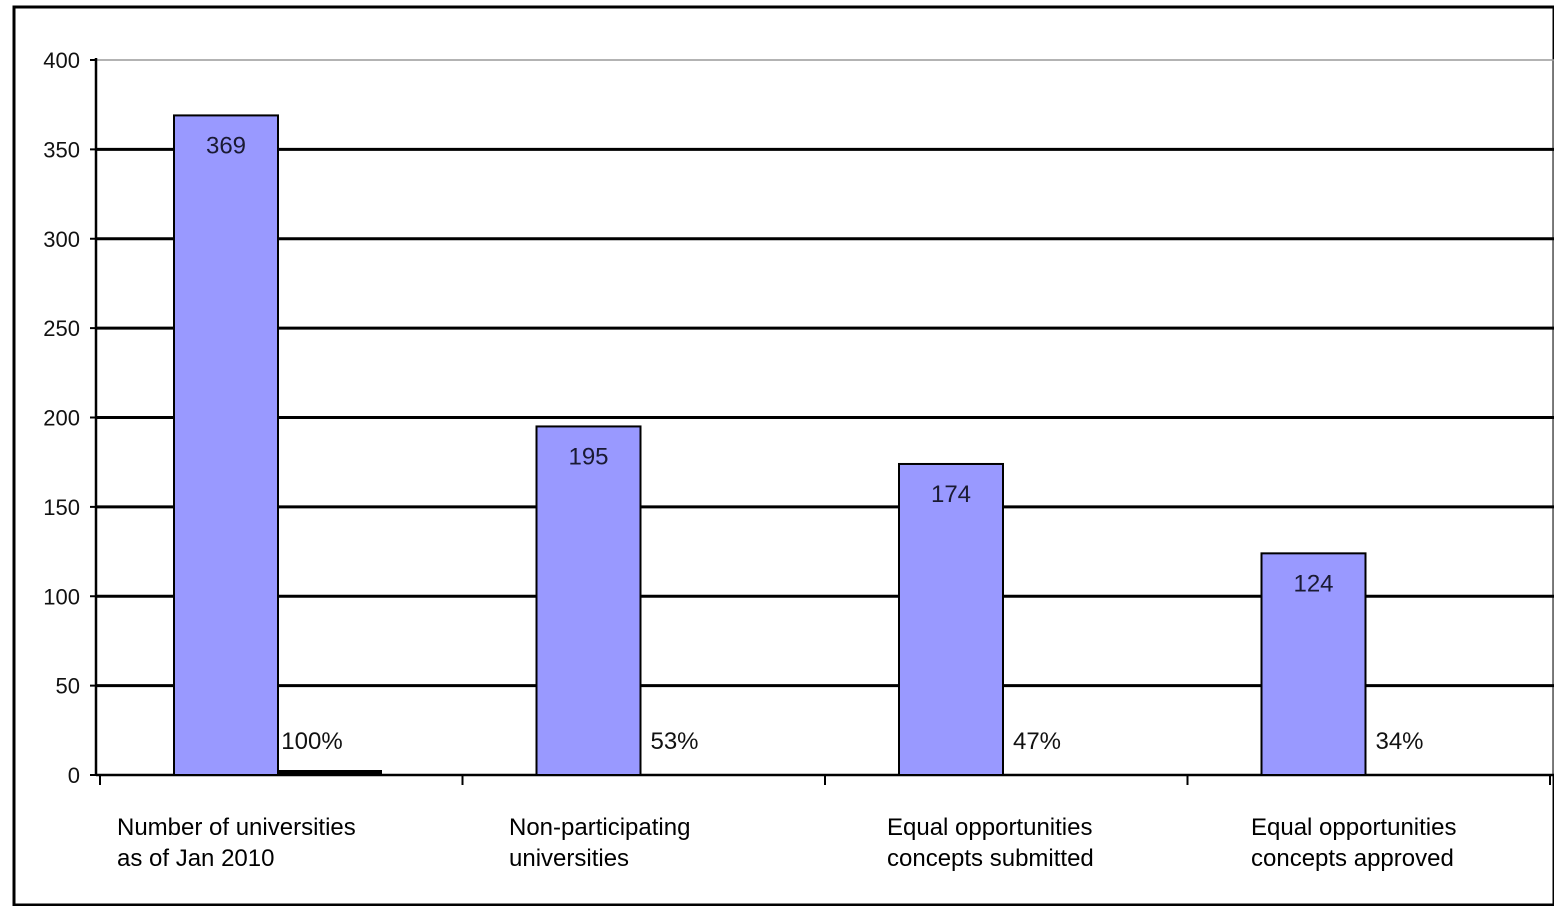 This screenshot has width=1554, height=906. Describe the element at coordinates (226, 145) in the screenshot. I see `bar-value-label-0: 369` at that location.